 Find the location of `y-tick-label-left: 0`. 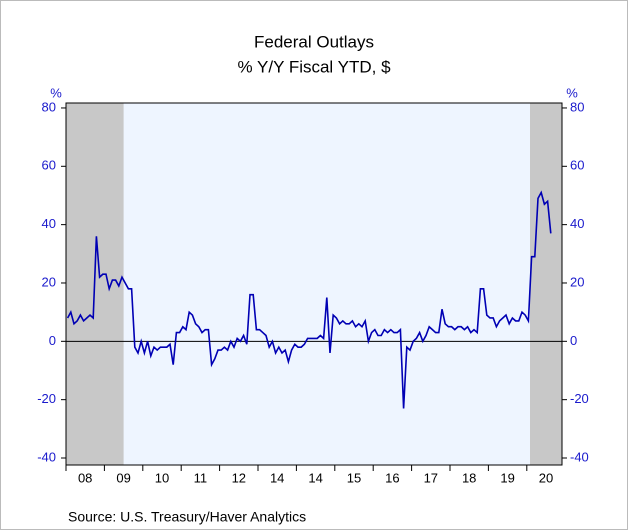

y-tick-label-left: 0 is located at coordinates (52, 340).